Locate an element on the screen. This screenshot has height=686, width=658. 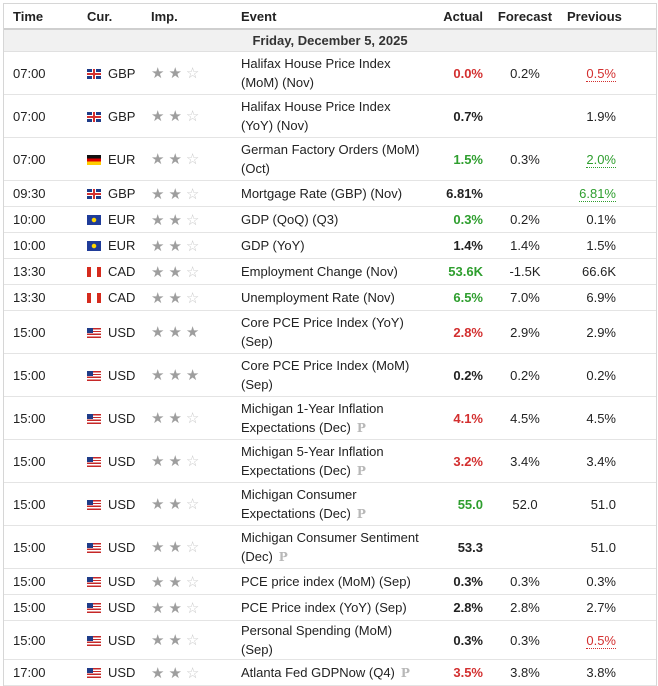
importance-stars: ★ ★ ★ is located at coordinates (196, 332).